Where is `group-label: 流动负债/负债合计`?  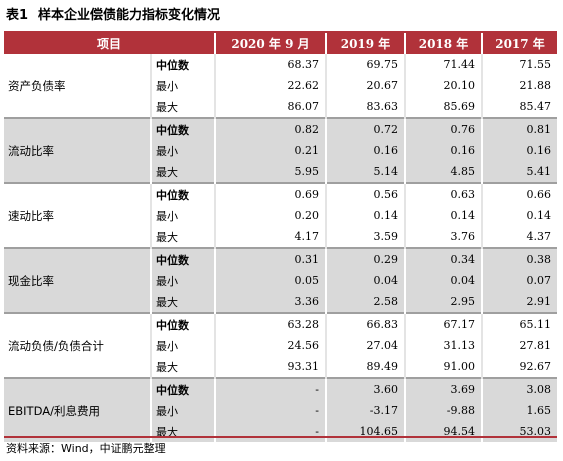 group-label: 流动负债/负债合计 is located at coordinates (78, 345).